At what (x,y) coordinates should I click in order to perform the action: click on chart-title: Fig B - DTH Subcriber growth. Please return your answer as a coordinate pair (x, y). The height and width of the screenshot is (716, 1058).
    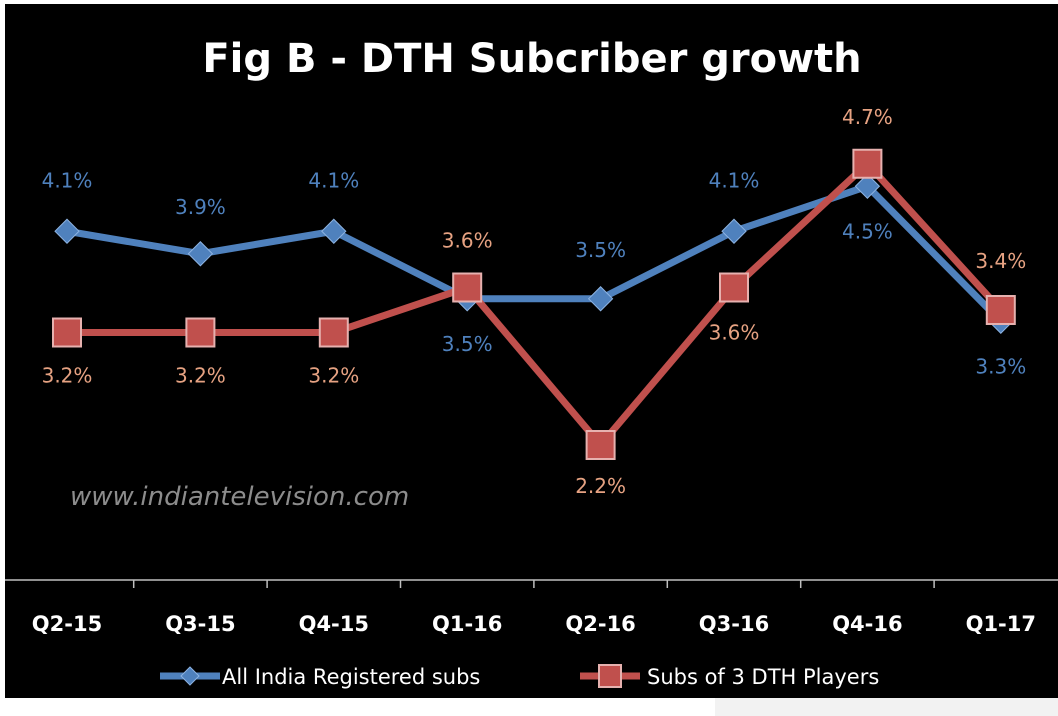
    Looking at the image, I should click on (531, 59).